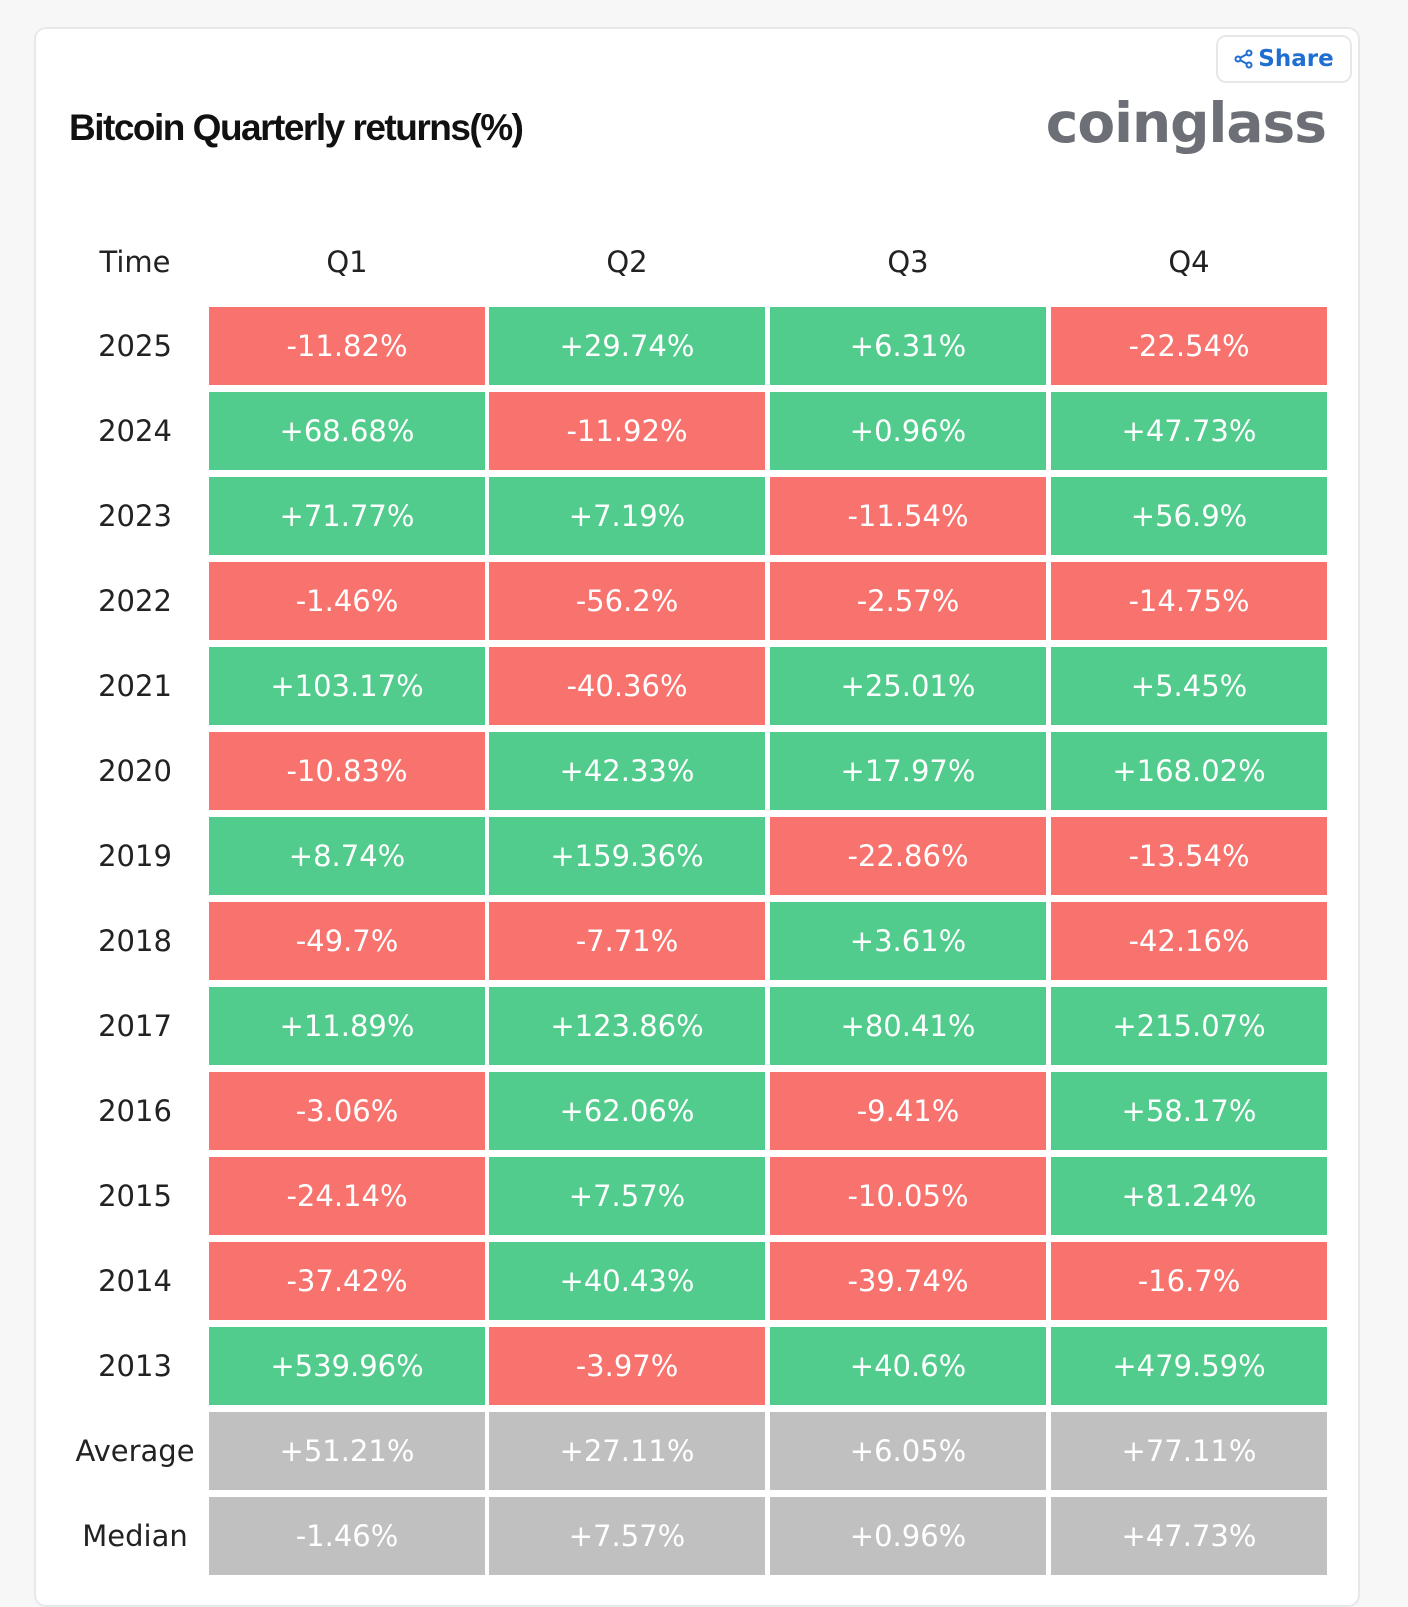  I want to click on table-cell: -11.82%, so click(347, 346).